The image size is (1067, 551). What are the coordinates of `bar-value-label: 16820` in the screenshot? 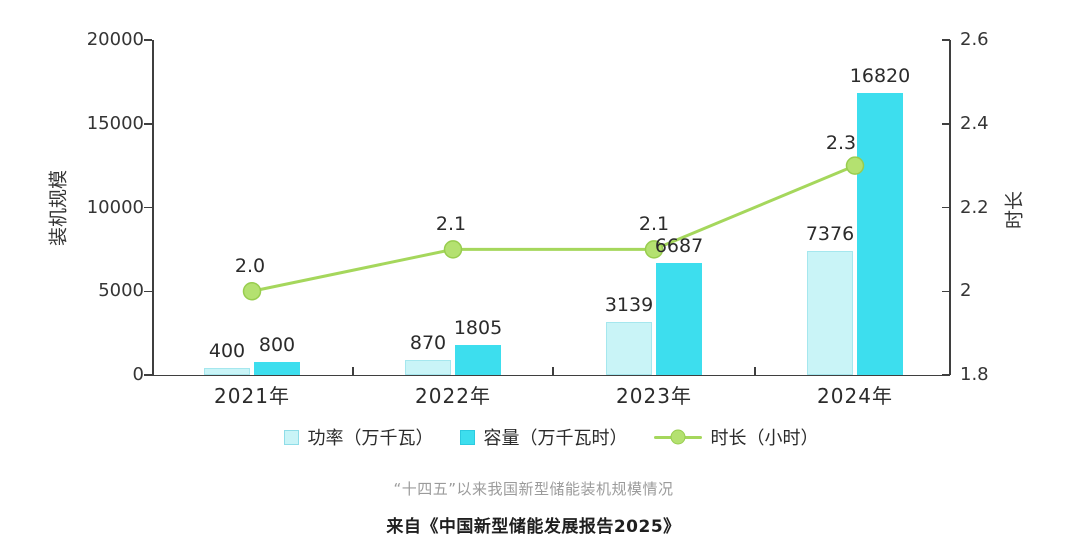 It's located at (880, 76).